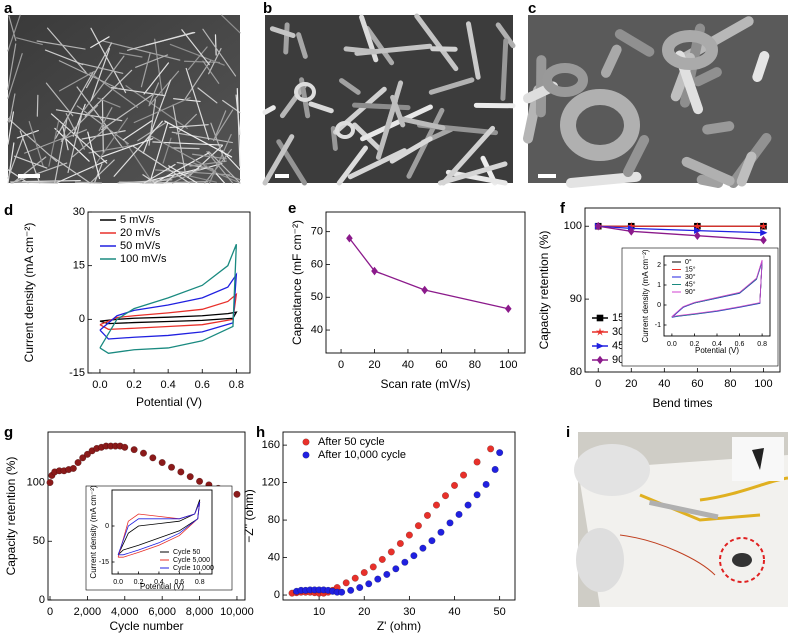  I want to click on x-axis-label: Cycle number, so click(146, 626).